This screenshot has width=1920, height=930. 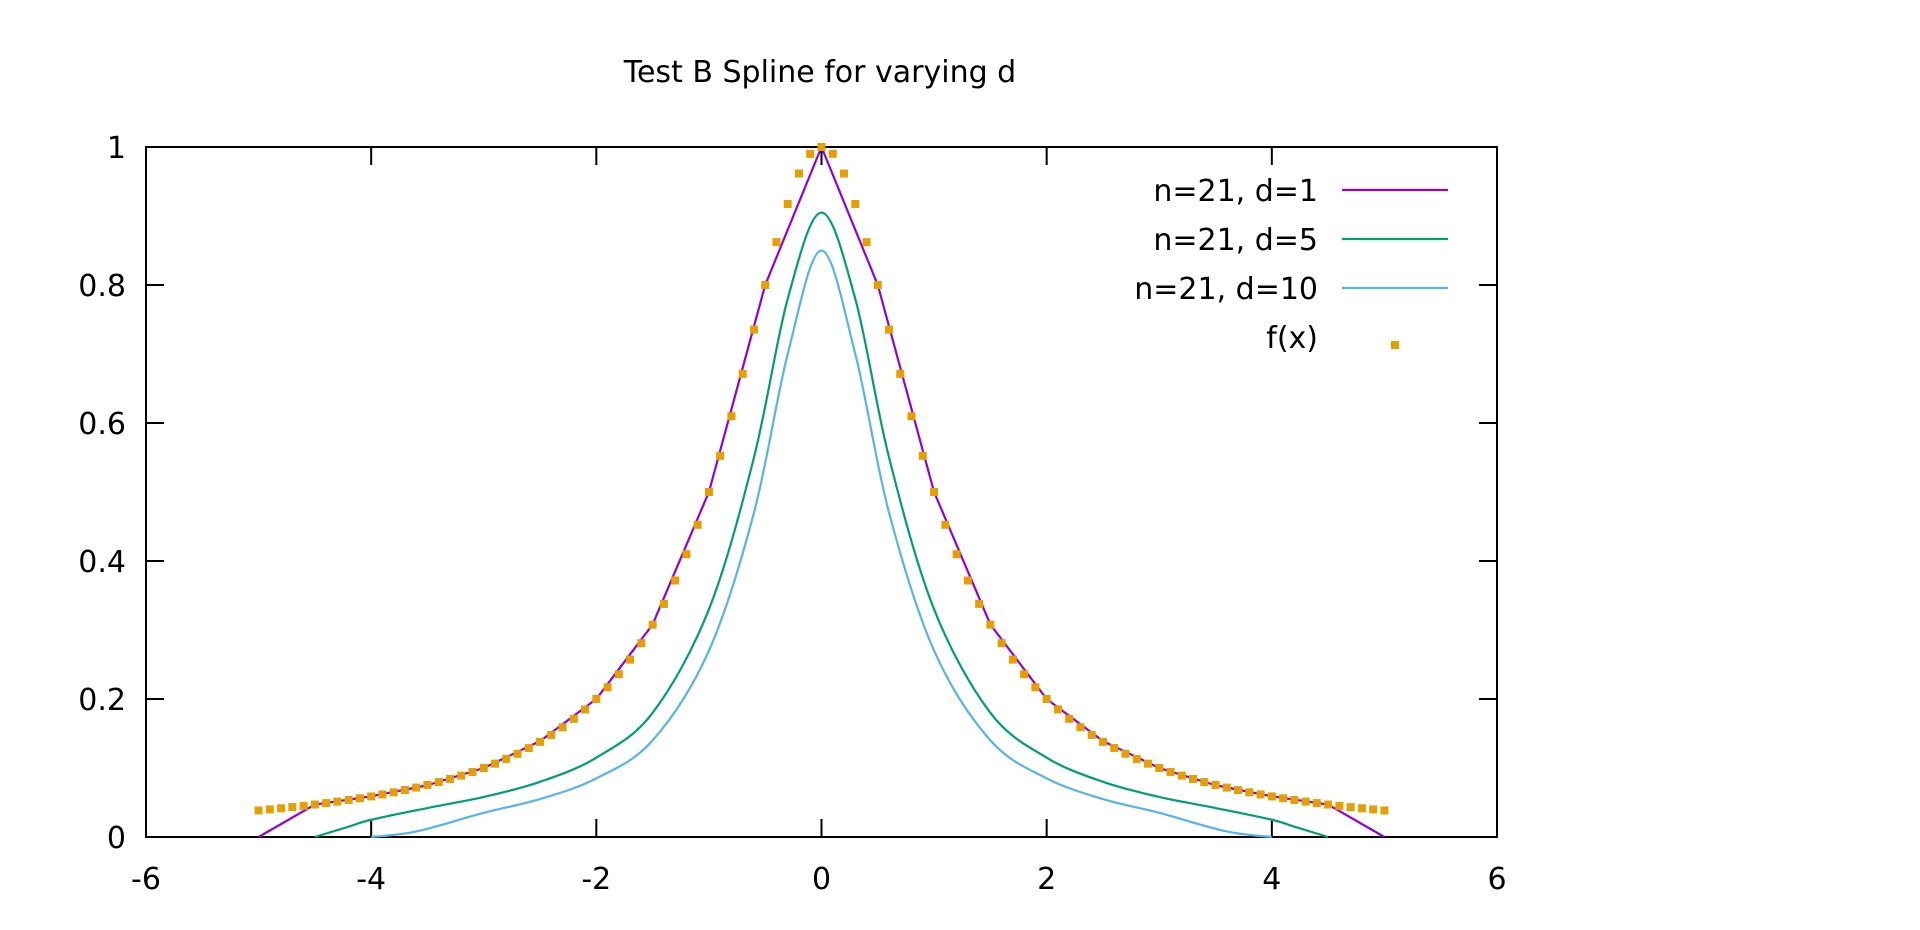 What do you see at coordinates (102, 700) in the screenshot?
I see `y-tick-label: 0.2` at bounding box center [102, 700].